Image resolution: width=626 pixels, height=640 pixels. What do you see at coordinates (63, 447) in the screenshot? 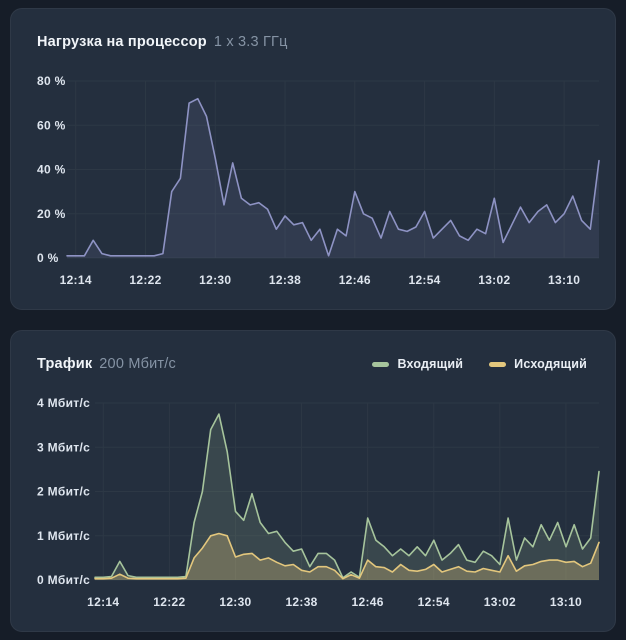
I see `svg-text: 3 Мбит/с` at bounding box center [63, 447].